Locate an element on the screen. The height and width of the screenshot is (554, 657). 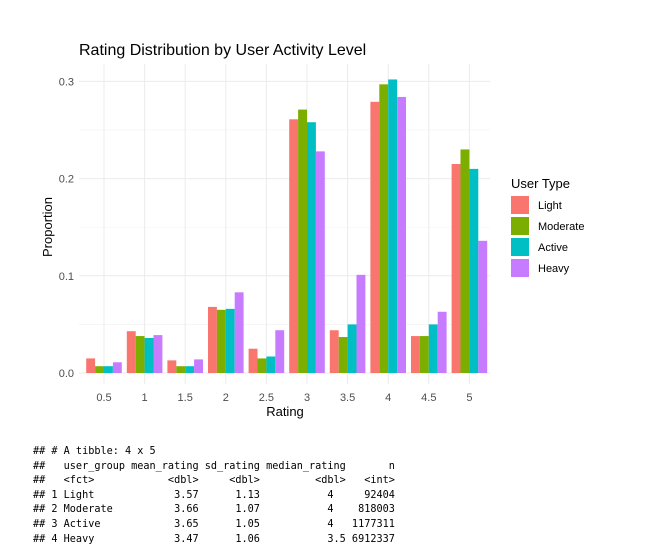
x-tick-label: 1 is located at coordinates (145, 398).